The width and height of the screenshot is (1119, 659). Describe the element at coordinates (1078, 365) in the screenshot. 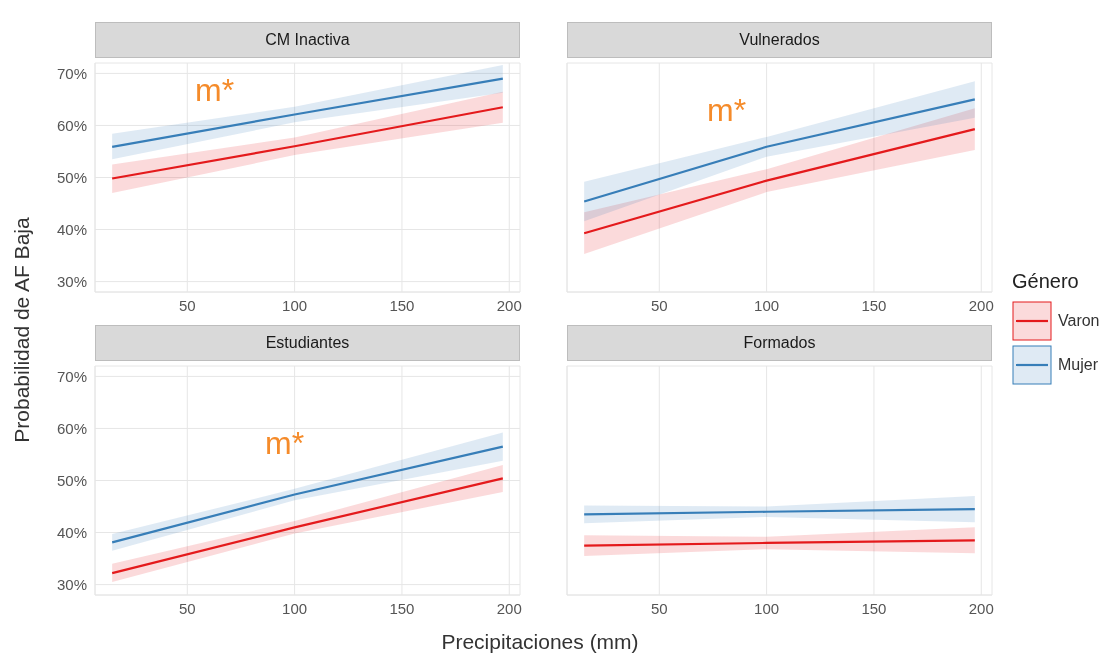

I see `legend-label: Mujer` at that location.